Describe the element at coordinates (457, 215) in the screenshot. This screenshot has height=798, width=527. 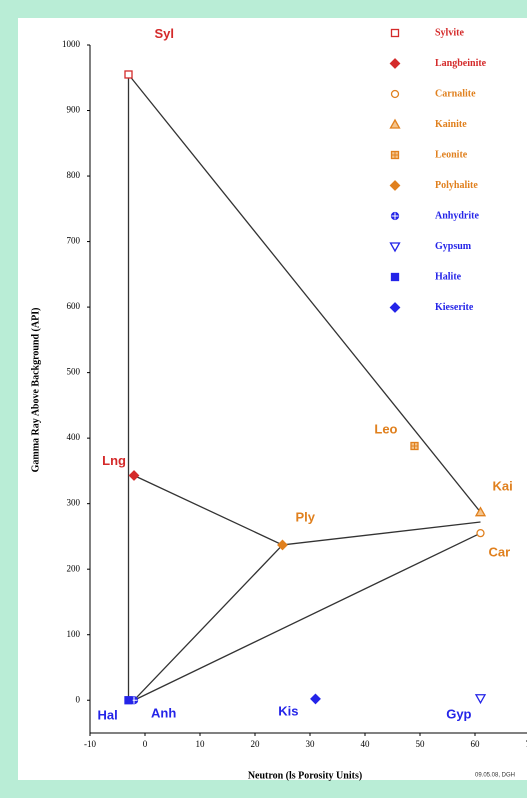
I see `legend-label: Anhydrite` at that location.